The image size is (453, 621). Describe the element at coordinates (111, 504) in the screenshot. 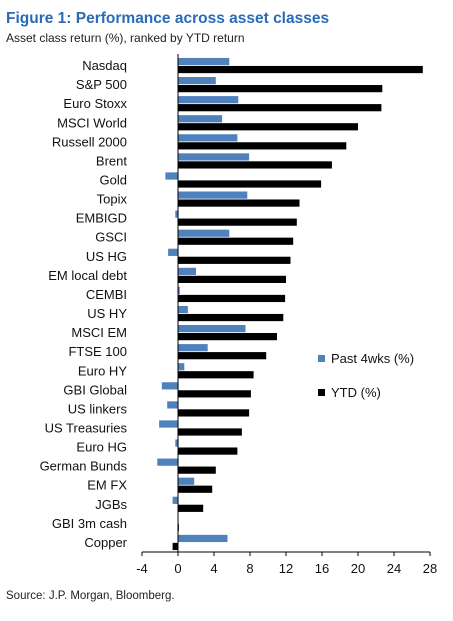

I see `category-label: JGBs` at that location.